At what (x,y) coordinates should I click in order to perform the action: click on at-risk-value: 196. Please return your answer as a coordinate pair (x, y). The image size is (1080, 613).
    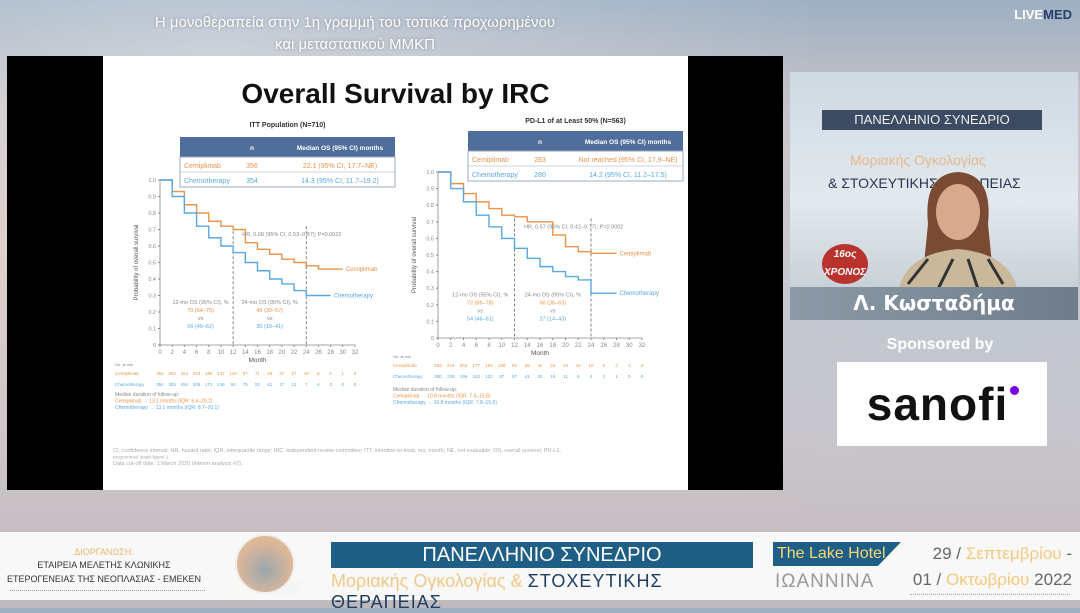
    Looking at the image, I should click on (464, 376).